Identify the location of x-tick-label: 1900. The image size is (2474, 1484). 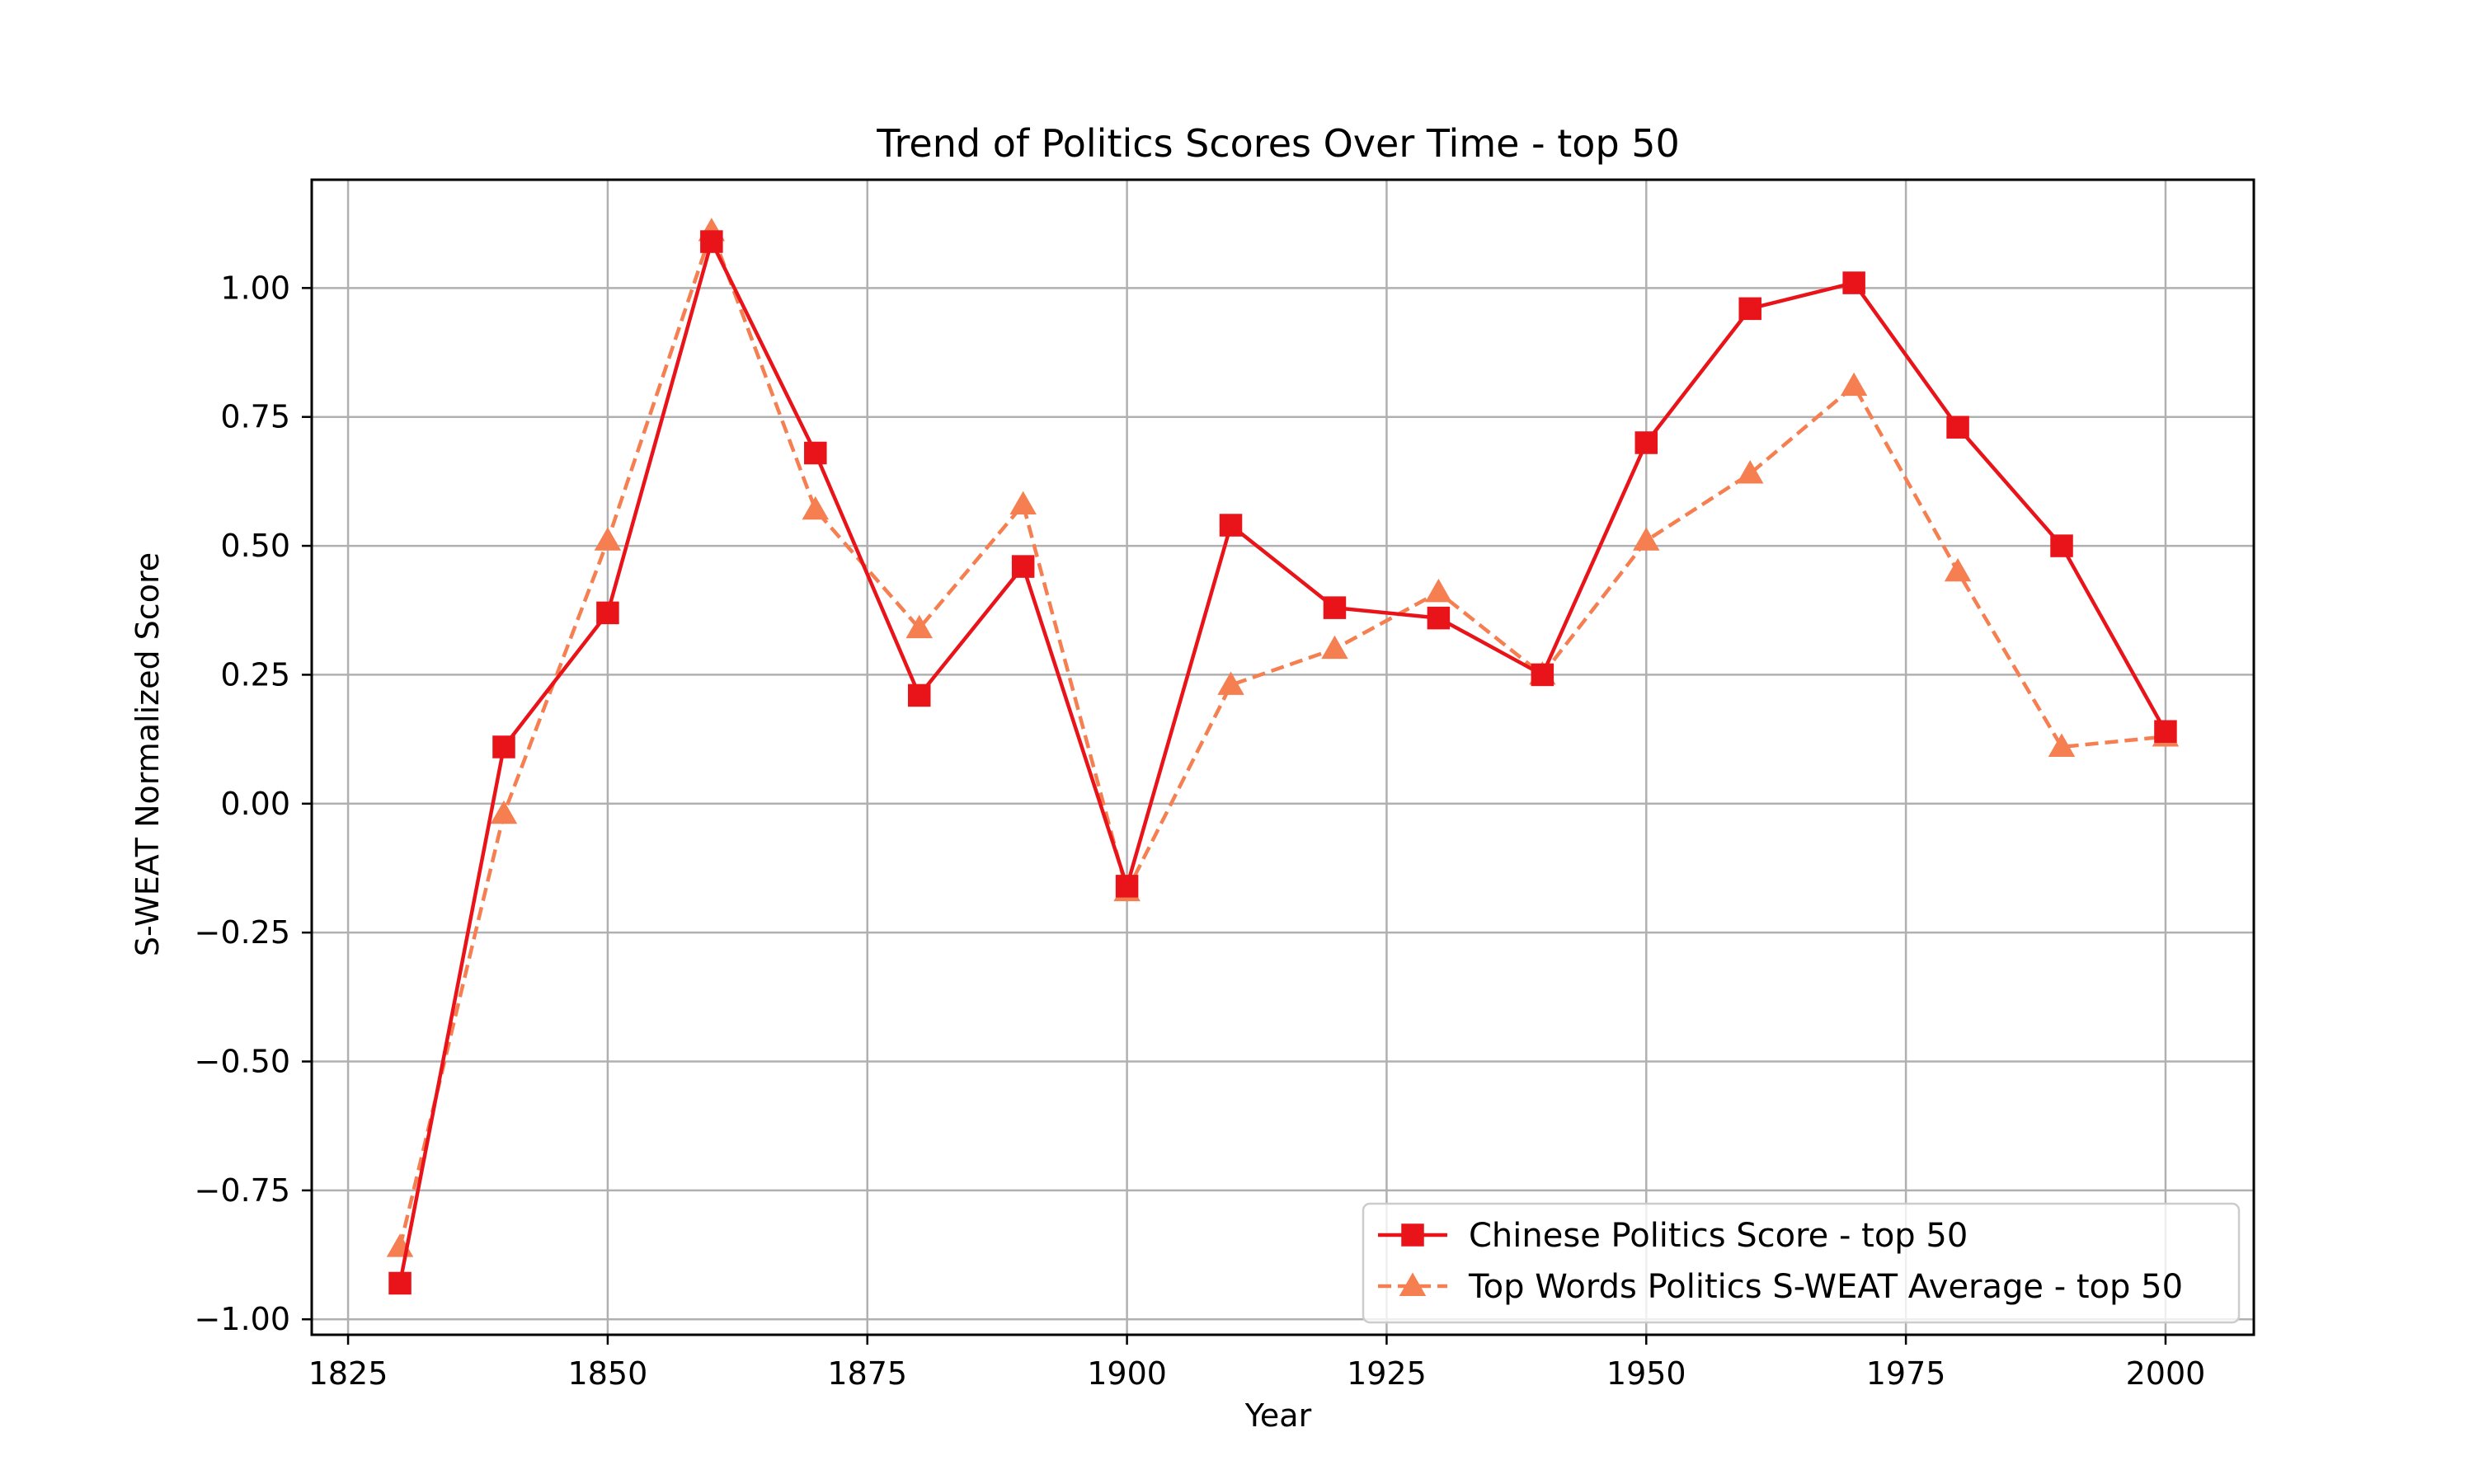
(1127, 1373).